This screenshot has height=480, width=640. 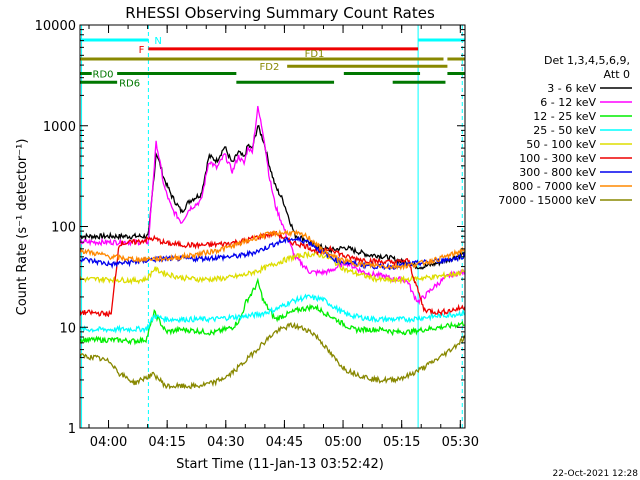 What do you see at coordinates (554, 186) in the screenshot?
I see `legend-label-800-7000-kev: 800 - 7000 keV` at bounding box center [554, 186].